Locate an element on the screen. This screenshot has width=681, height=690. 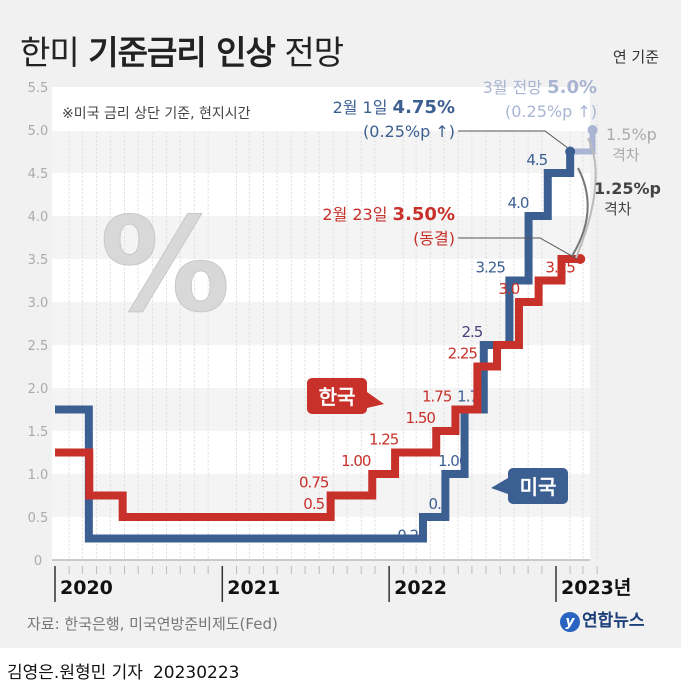
data-label-us: 2.5 is located at coordinates (471, 332).